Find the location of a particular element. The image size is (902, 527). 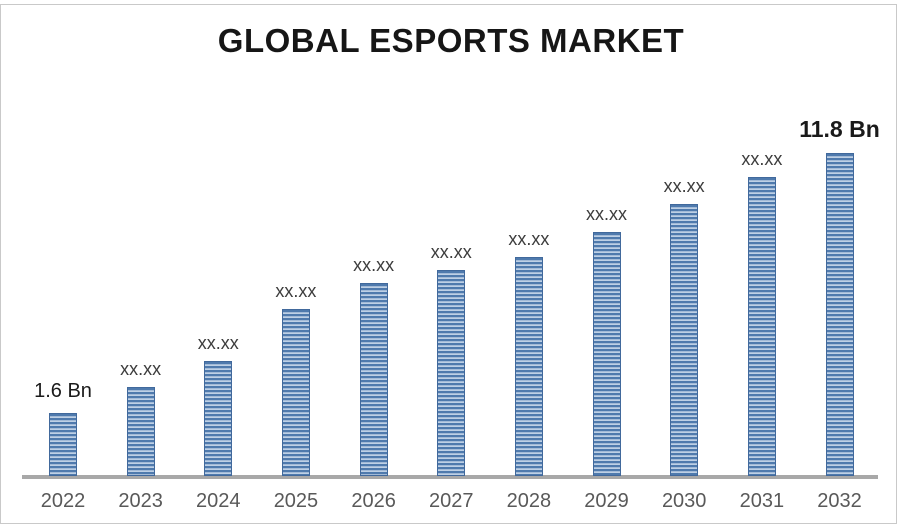

bar-2027 is located at coordinates (451, 373).